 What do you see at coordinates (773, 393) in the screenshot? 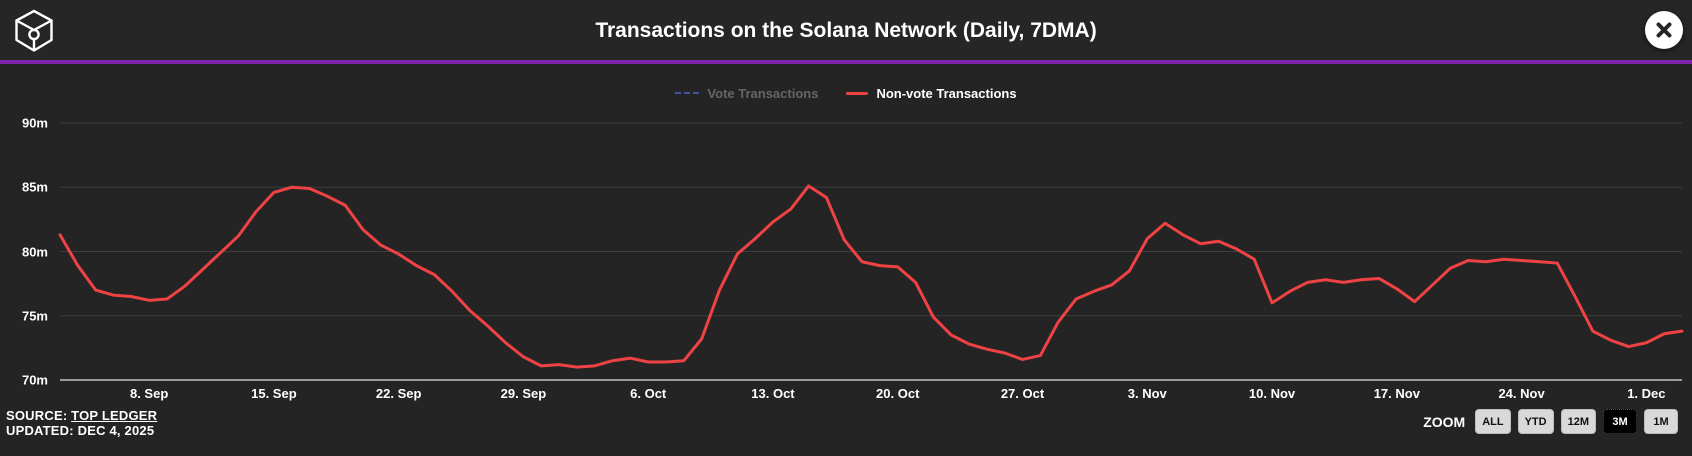
I see `x-axis-label: 13. Oct` at bounding box center [773, 393].